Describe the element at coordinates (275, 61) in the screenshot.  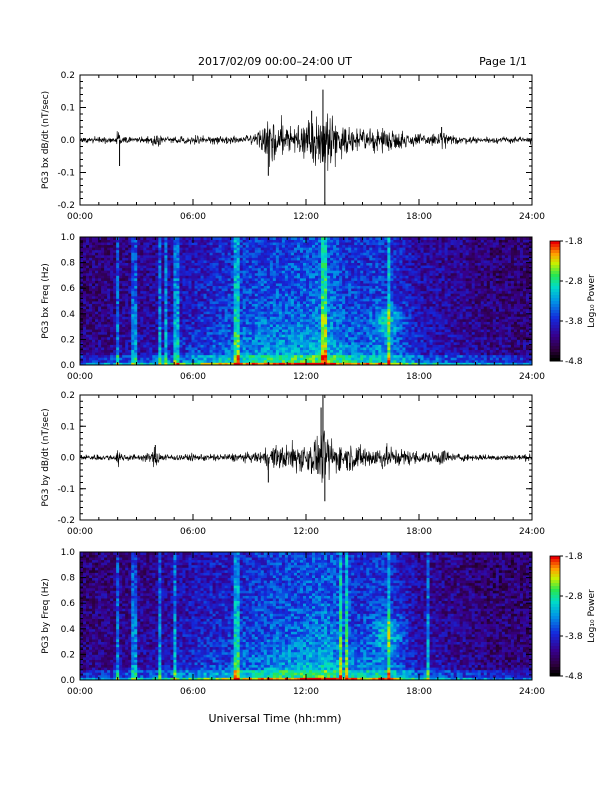
I see `page-title: 2017/02/09 00:00–24:00 UT` at that location.